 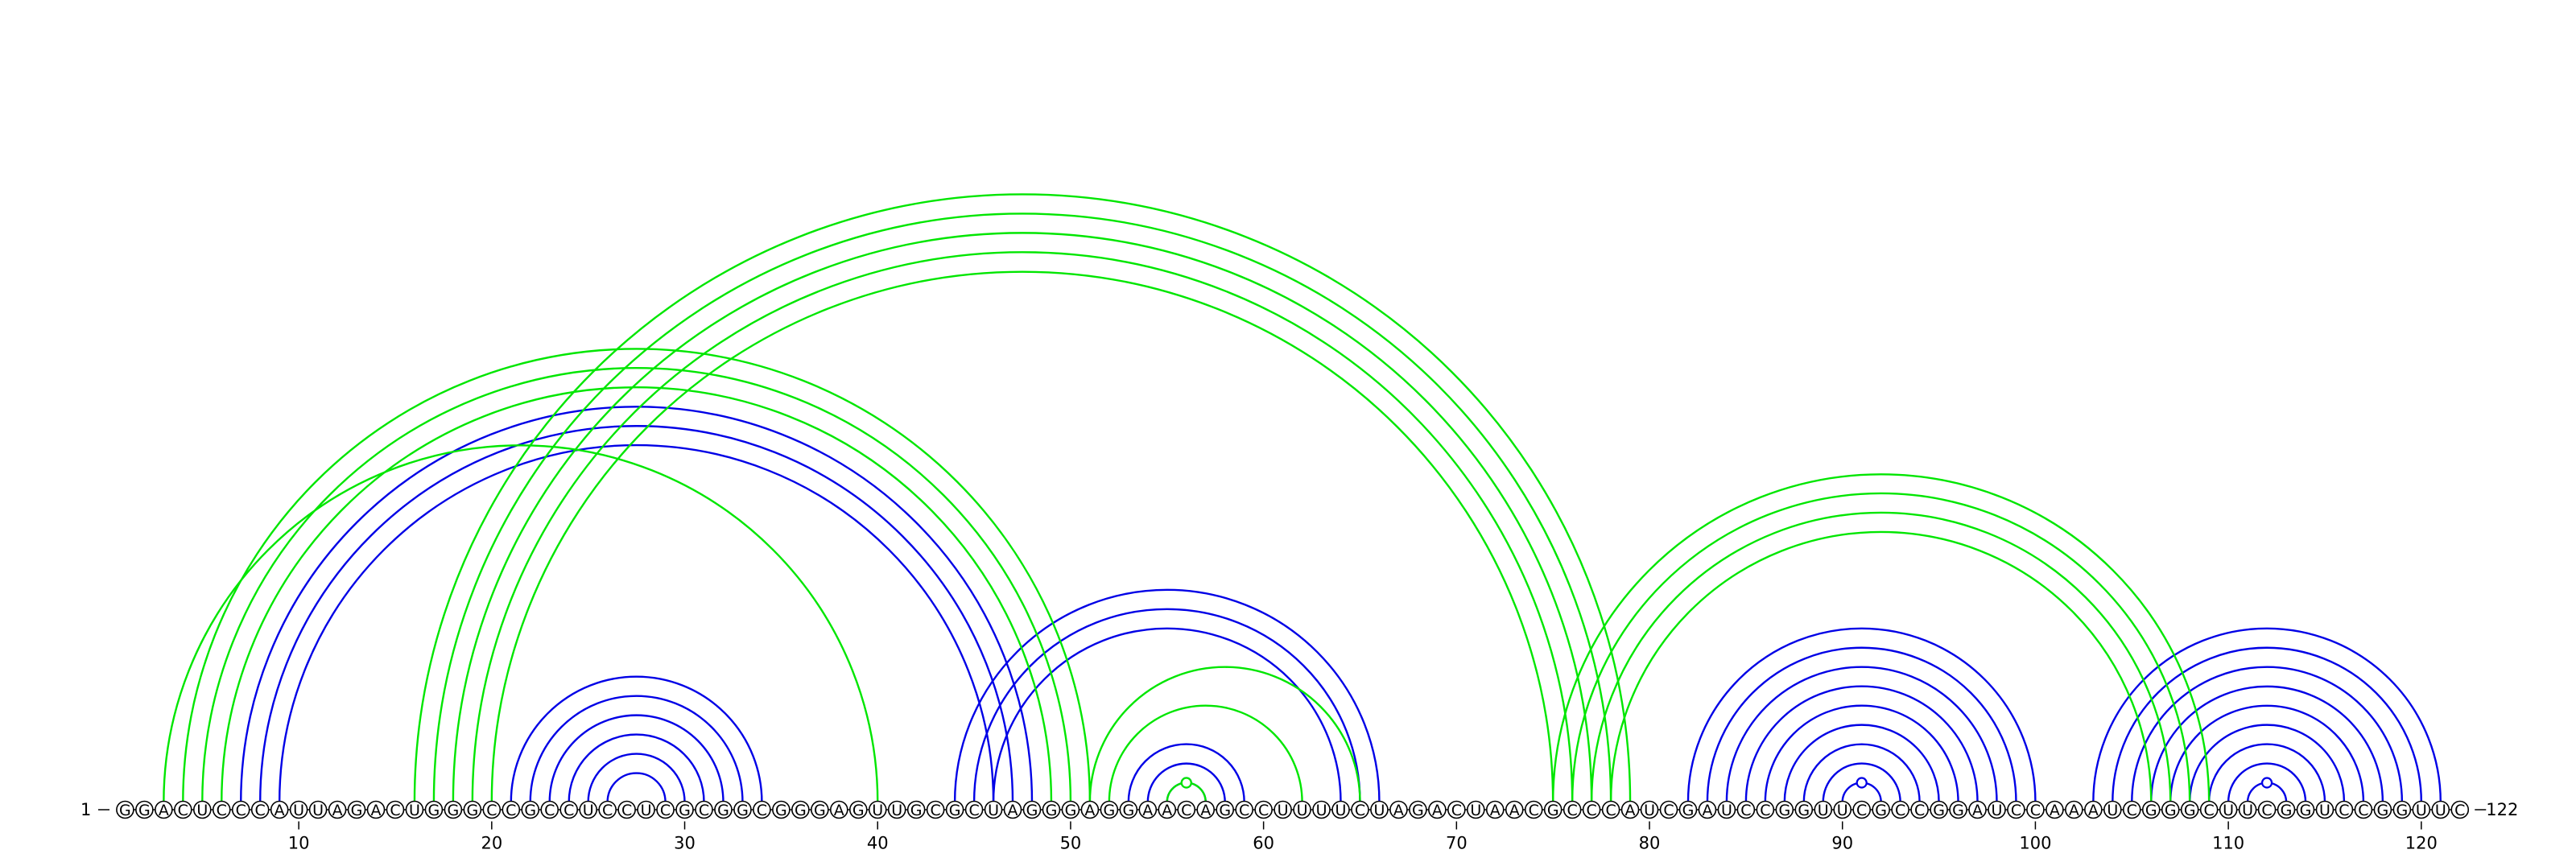 I want to click on nucleotide-76: C, so click(x=1572, y=809).